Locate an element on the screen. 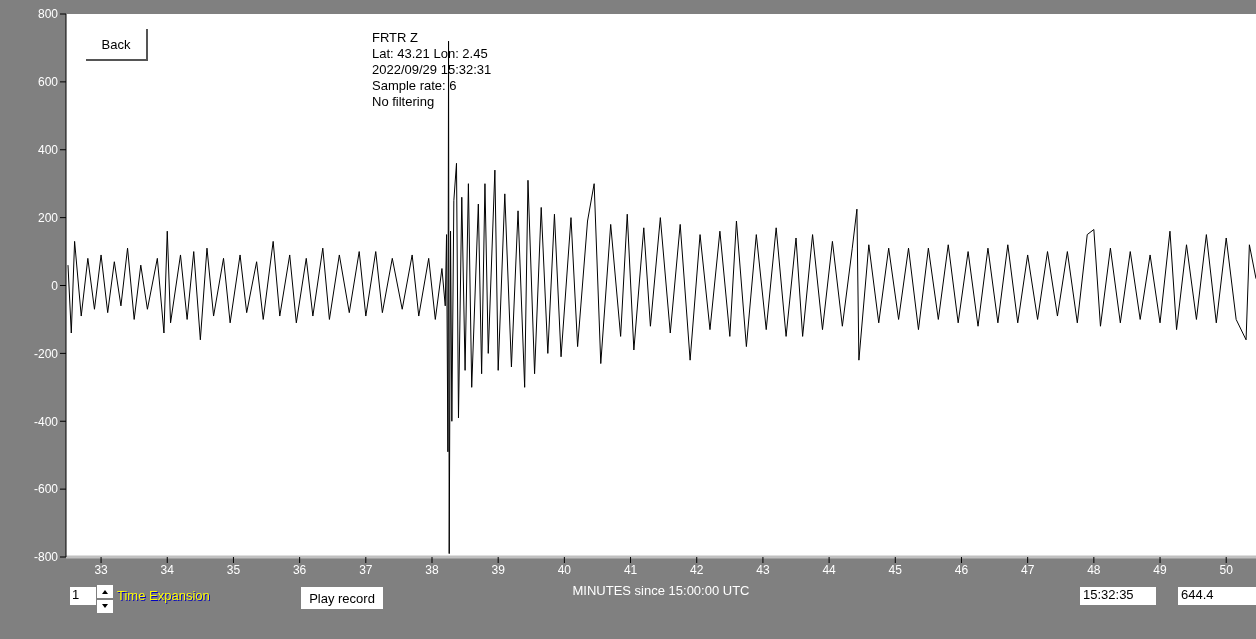 This screenshot has width=1256, height=639. text: Time Expansion is located at coordinates (163, 595).